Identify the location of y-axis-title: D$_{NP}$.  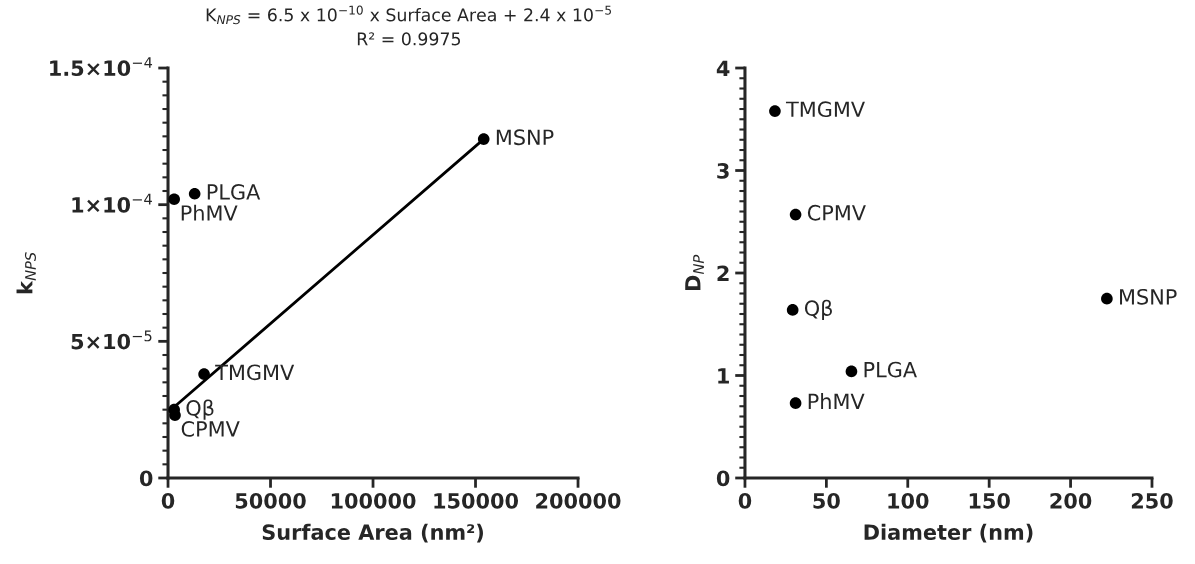
(694, 272).